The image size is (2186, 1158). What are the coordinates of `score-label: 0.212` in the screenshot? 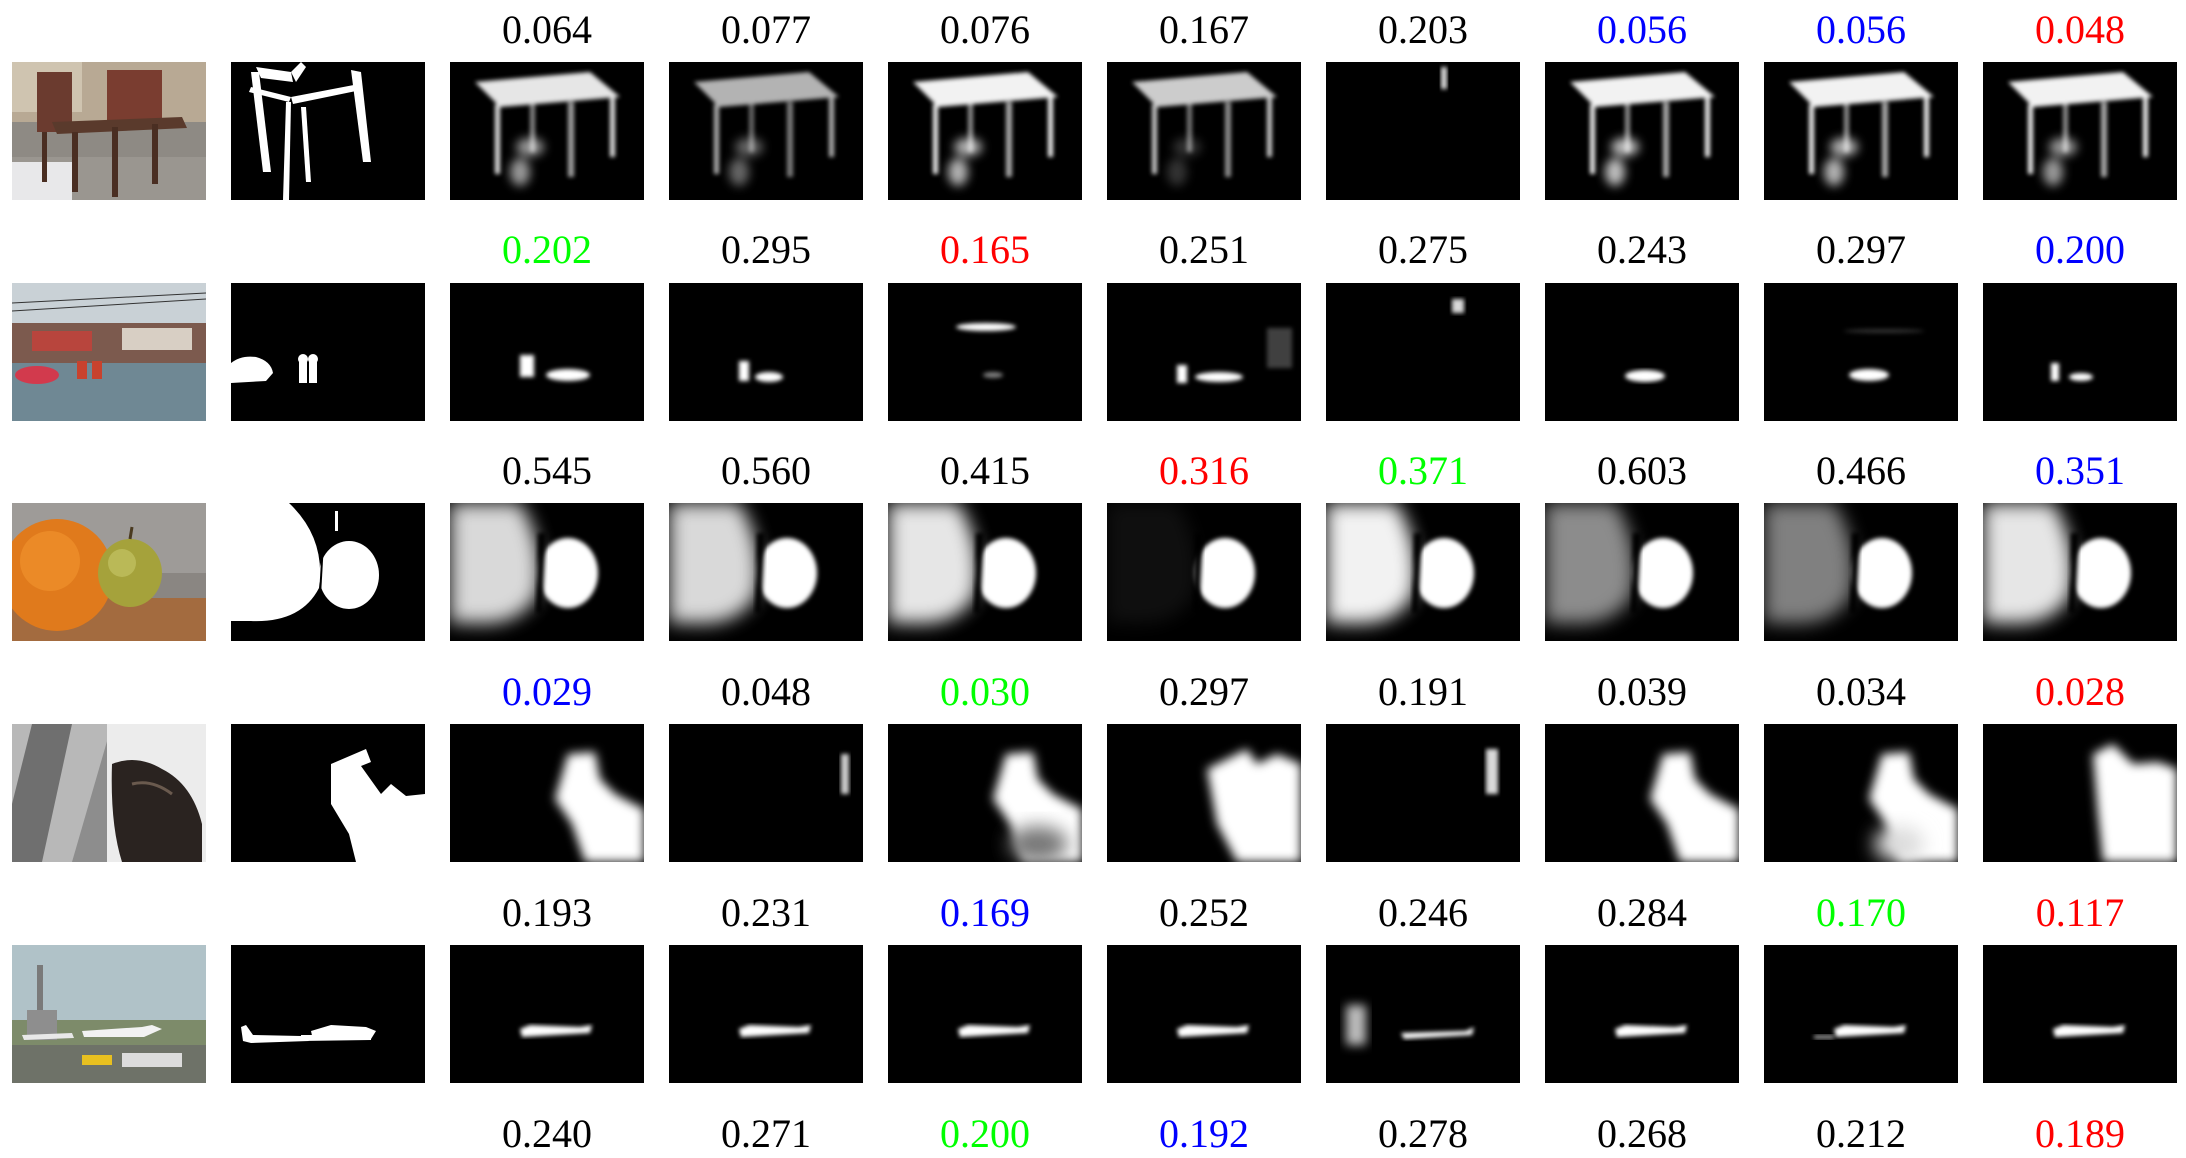 It's located at (1861, 1133).